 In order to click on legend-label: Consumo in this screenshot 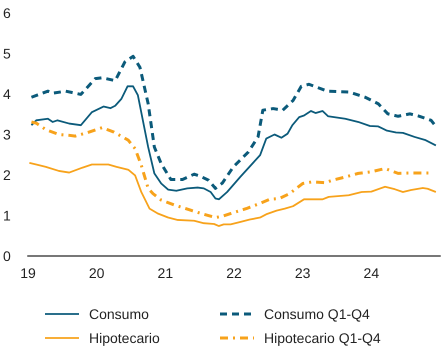, I will do `click(119, 314)`.